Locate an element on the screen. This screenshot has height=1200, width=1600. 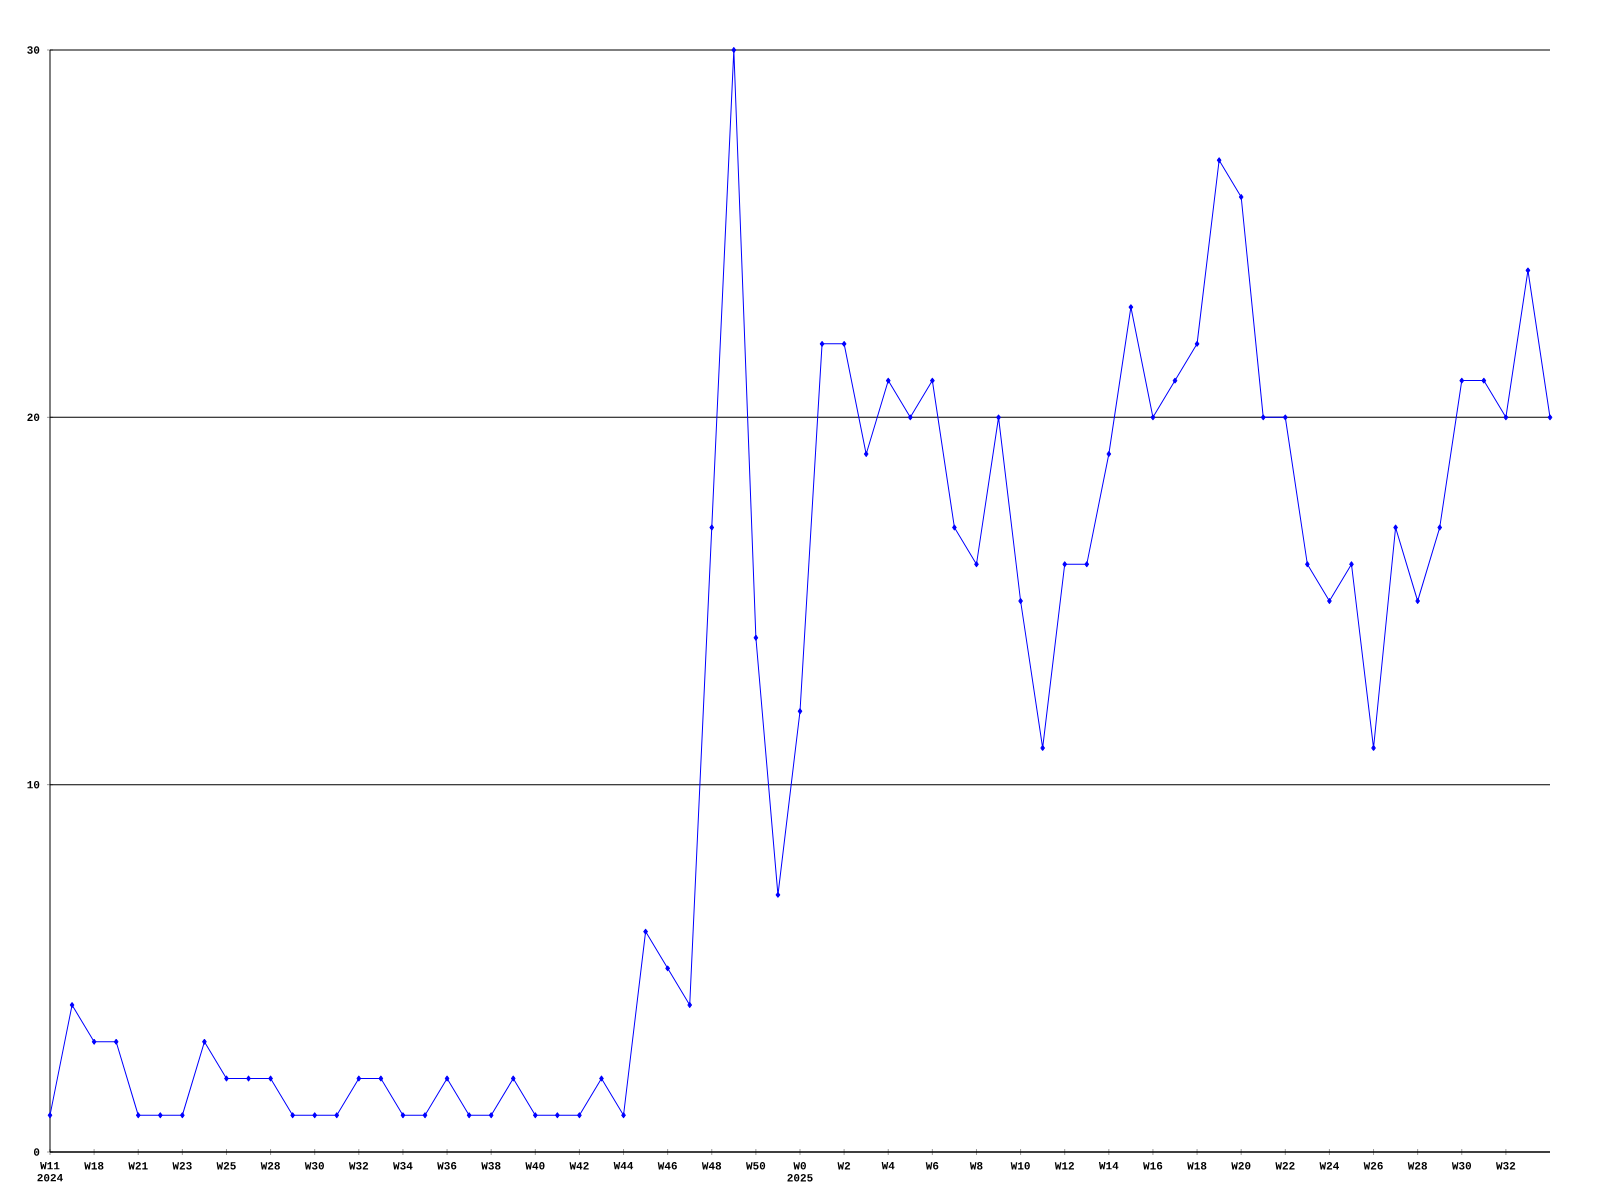
y-tick-label: 20 is located at coordinates (33, 417).